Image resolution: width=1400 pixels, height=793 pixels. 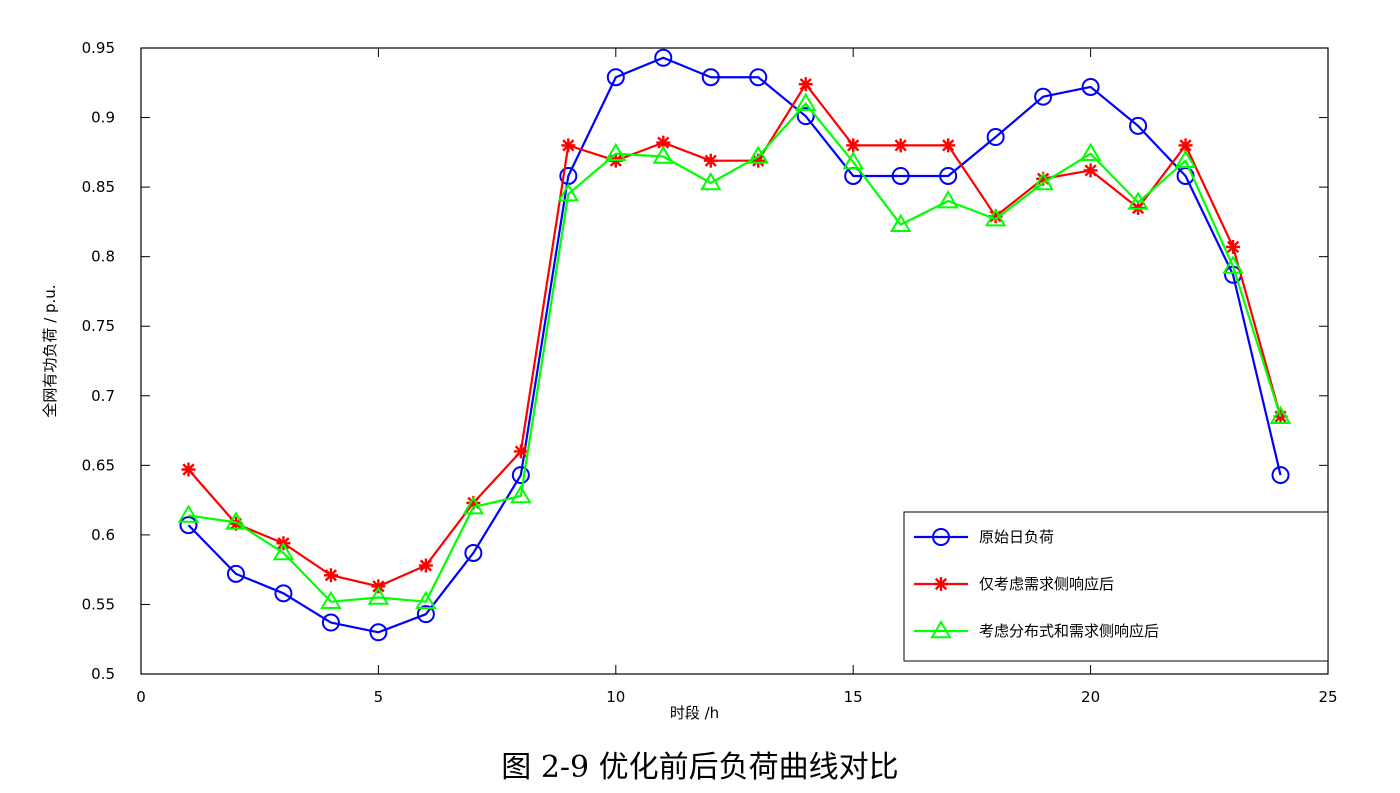 What do you see at coordinates (379, 697) in the screenshot?
I see `x-tick-label: 5` at bounding box center [379, 697].